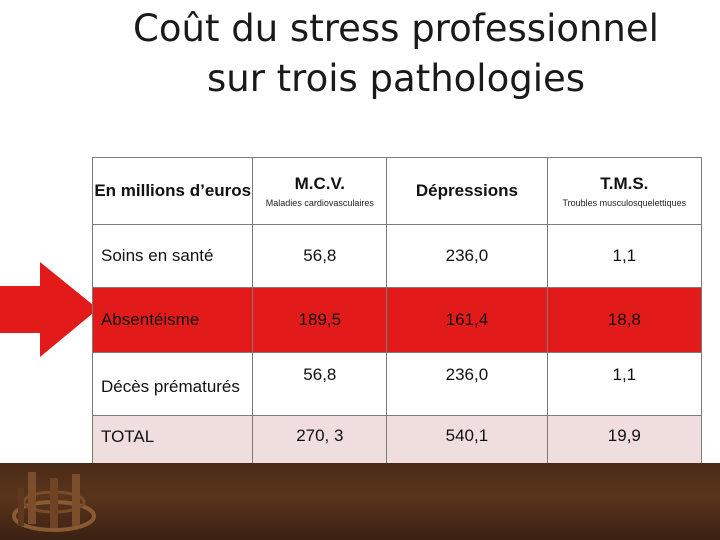 The image size is (720, 540). I want to click on row-label: Soins en santé, so click(172, 256).